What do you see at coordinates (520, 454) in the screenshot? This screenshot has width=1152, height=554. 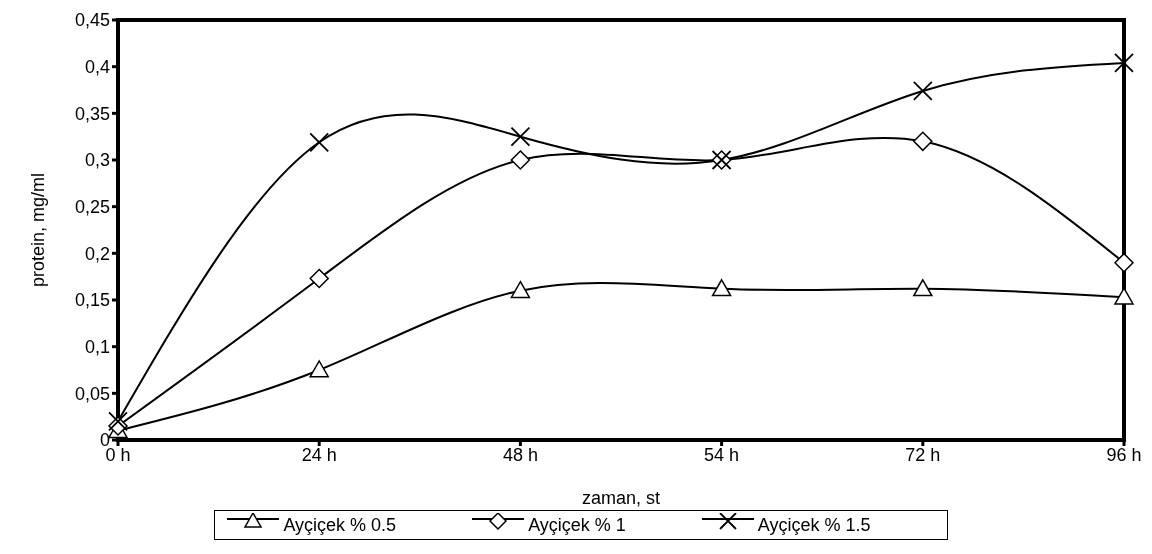 I see `x-tick-label: 48 h` at bounding box center [520, 454].